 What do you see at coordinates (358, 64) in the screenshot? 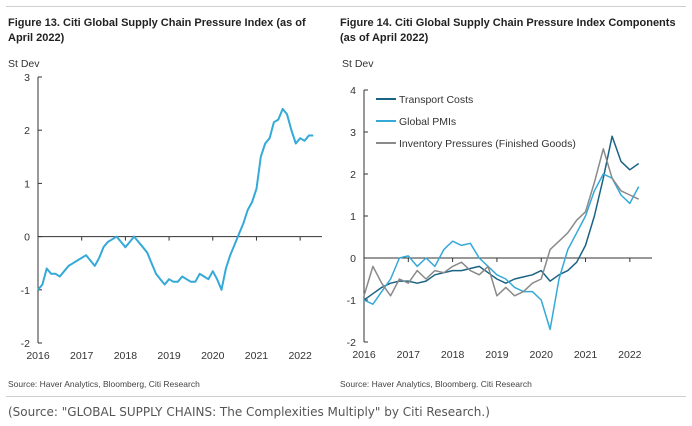
I see `figure-14-y-unit: St Dev` at bounding box center [358, 64].